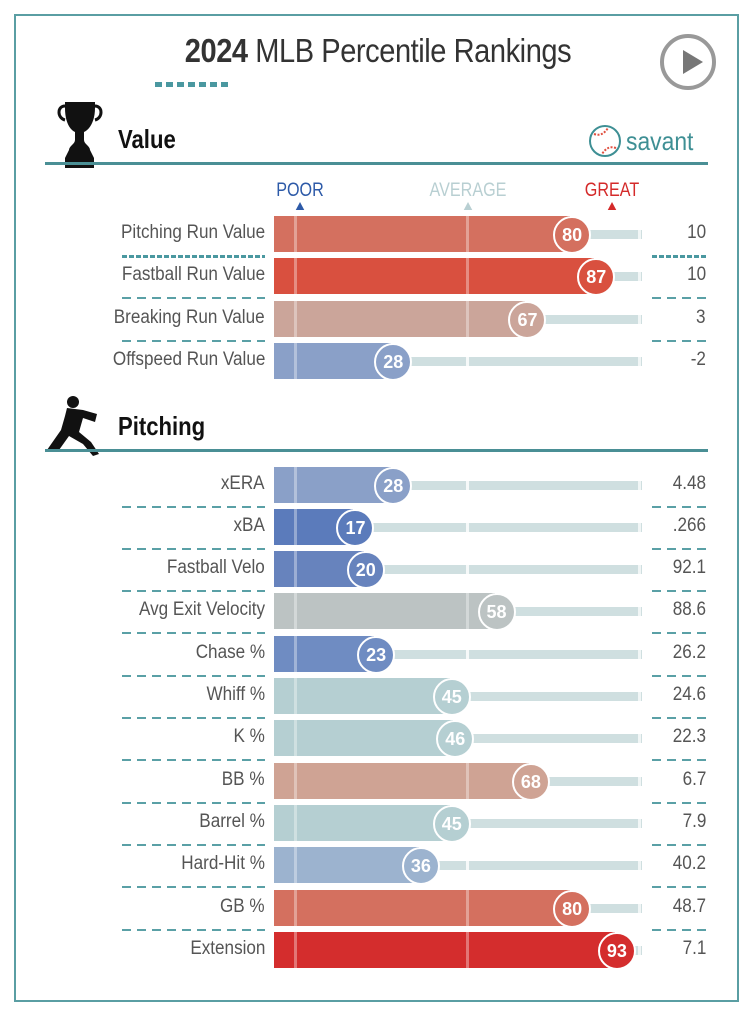 This screenshot has width=756, height=1024. I want to click on metric-row: 80 Pitching Run Value 10, so click(378, 235).